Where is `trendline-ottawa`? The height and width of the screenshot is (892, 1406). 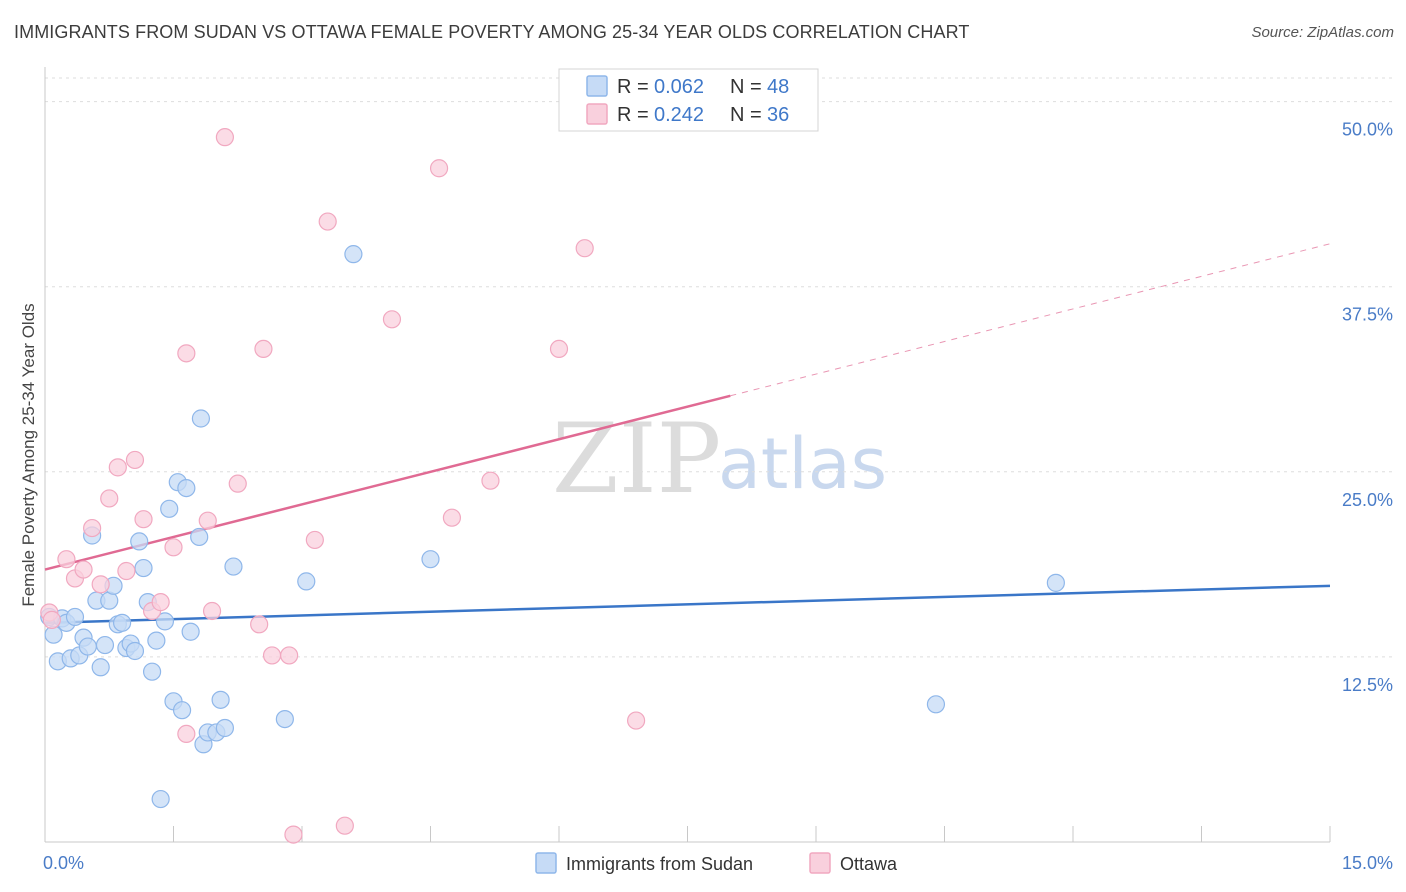
trendline-ottawa is located at coordinates (387, 482).